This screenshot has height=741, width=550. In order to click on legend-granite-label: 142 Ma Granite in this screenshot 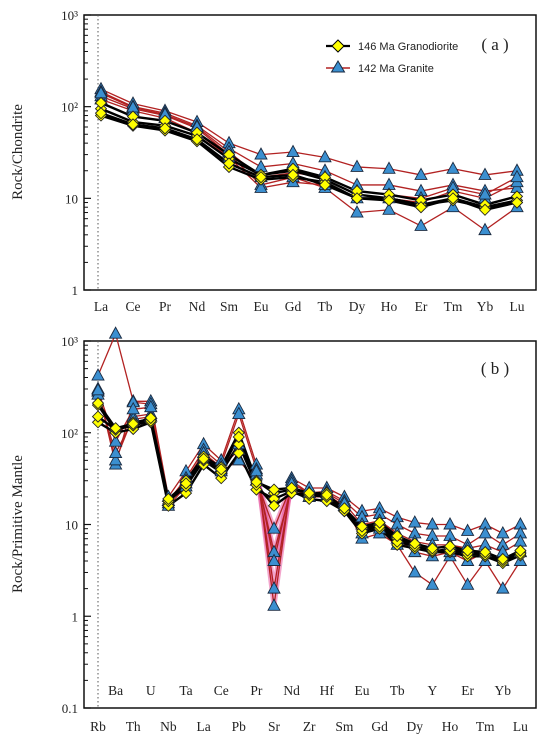, I will do `click(396, 69)`.